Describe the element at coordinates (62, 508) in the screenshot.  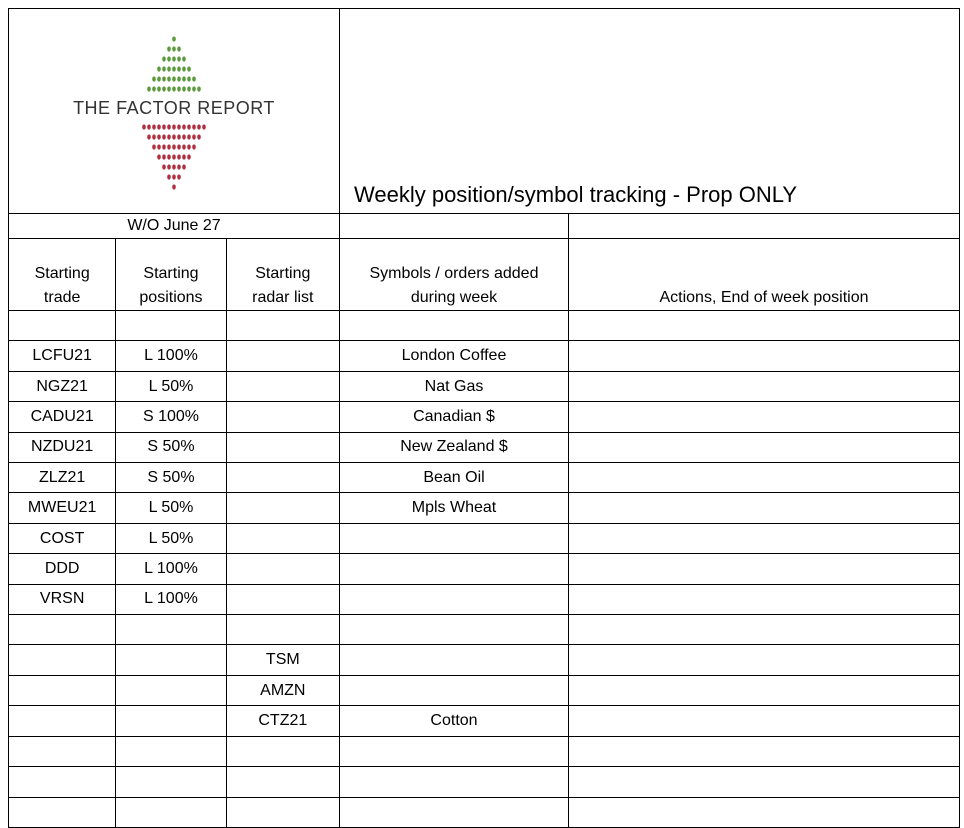
I see `data-cell: MWEU21` at that location.